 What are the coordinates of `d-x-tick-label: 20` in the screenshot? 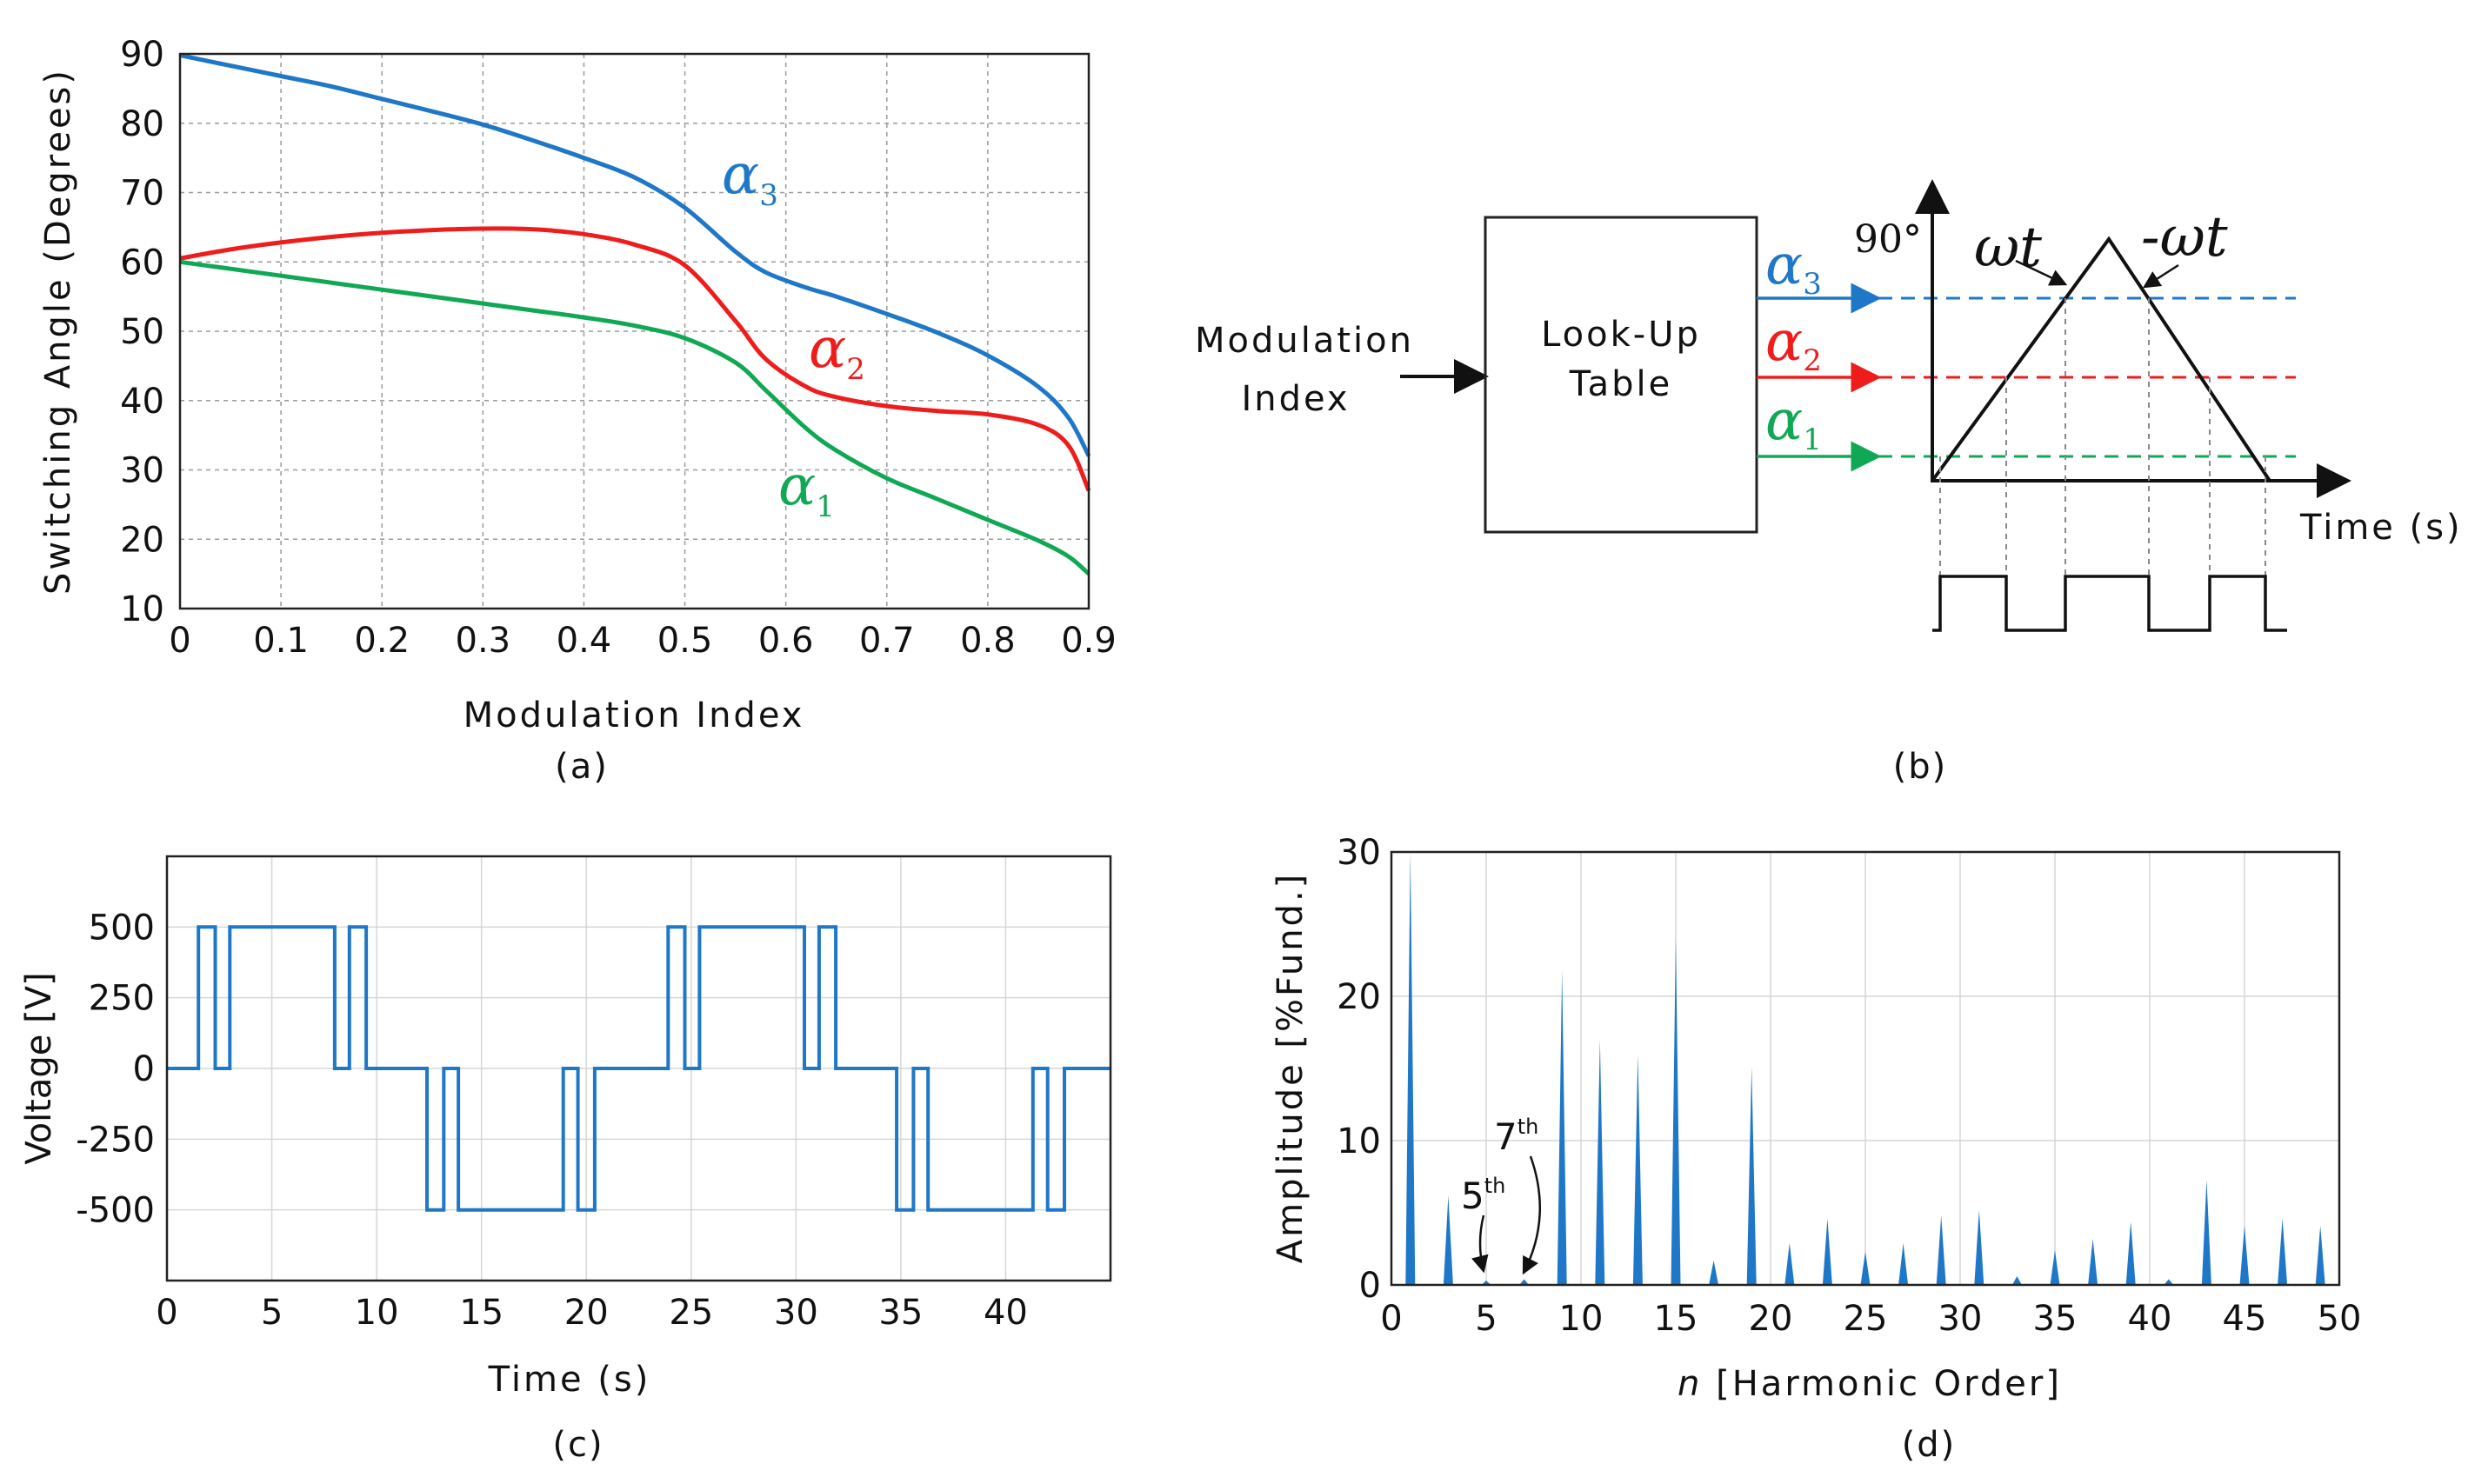 It's located at (1771, 1319).